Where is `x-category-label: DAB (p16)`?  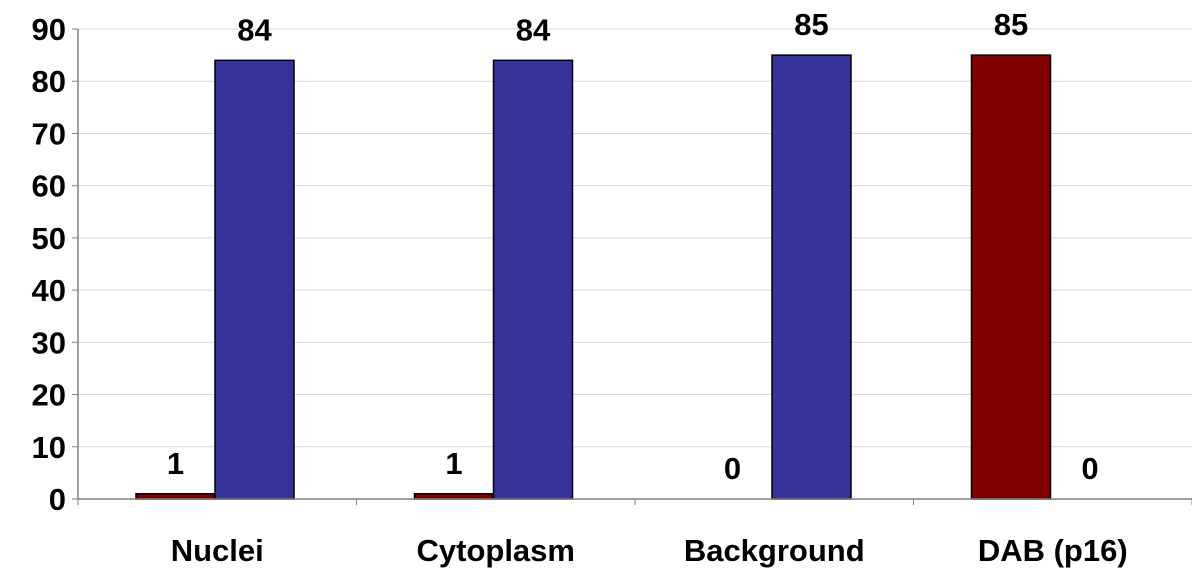 x-category-label: DAB (p16) is located at coordinates (1053, 550).